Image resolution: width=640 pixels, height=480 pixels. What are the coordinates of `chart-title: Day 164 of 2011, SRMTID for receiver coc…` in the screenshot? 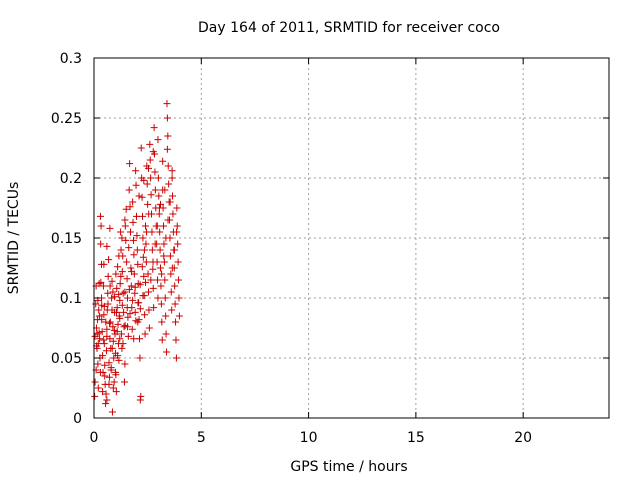 It's located at (349, 28).